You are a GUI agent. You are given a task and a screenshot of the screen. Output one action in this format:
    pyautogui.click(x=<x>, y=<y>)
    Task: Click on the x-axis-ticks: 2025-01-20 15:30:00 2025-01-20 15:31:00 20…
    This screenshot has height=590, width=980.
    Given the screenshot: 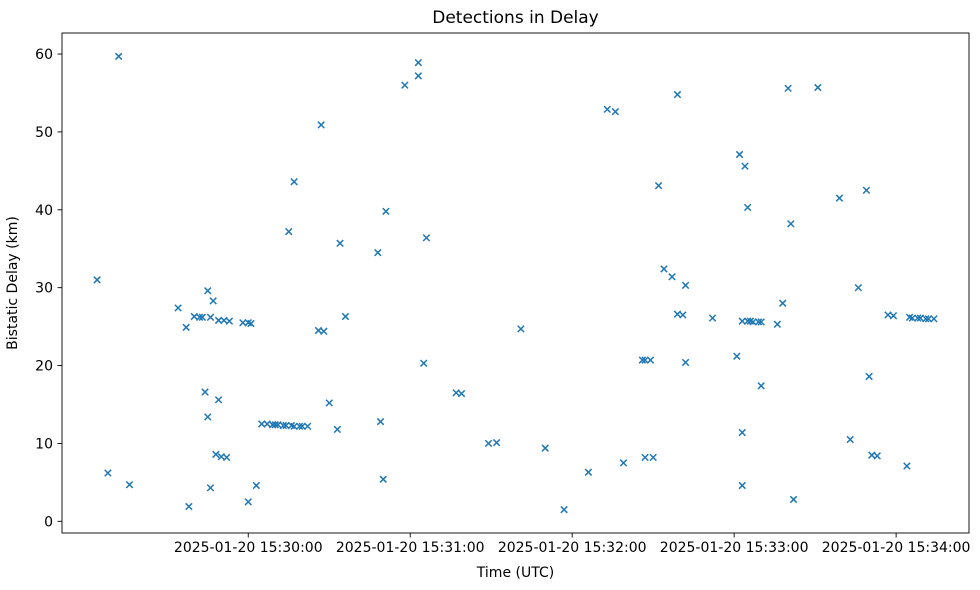 What is the action you would take?
    pyautogui.click(x=572, y=544)
    